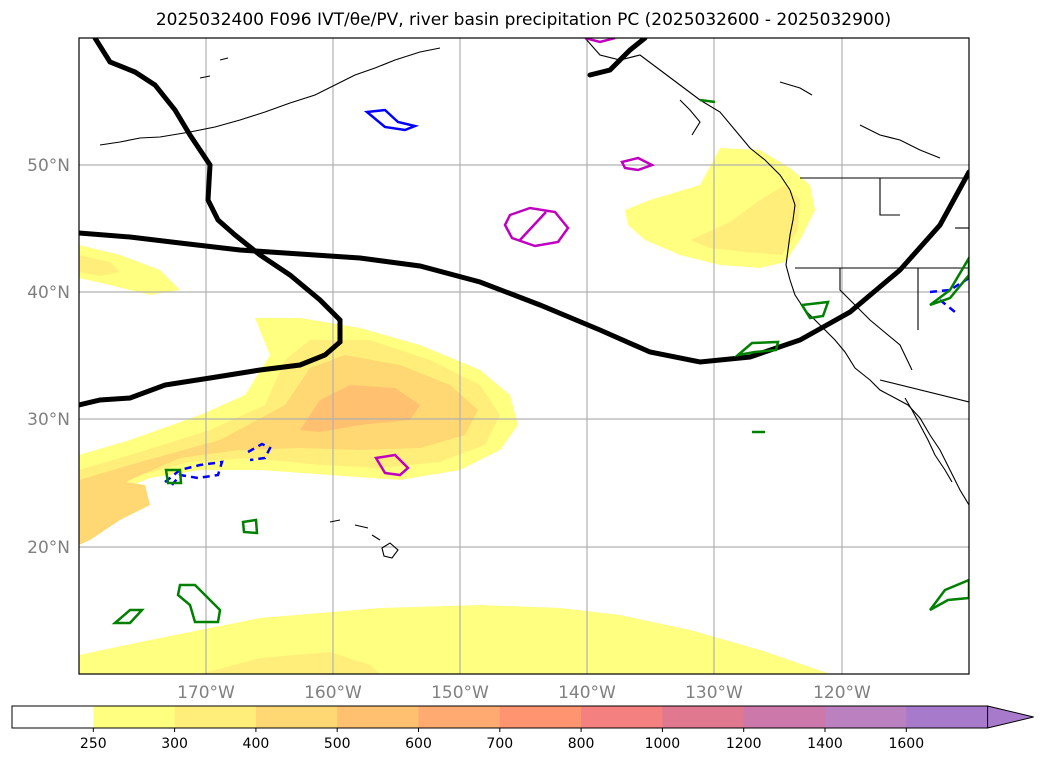 The width and height of the screenshot is (1047, 767). What do you see at coordinates (418, 744) in the screenshot?
I see `colorbar-tick-label: 600` at bounding box center [418, 744].